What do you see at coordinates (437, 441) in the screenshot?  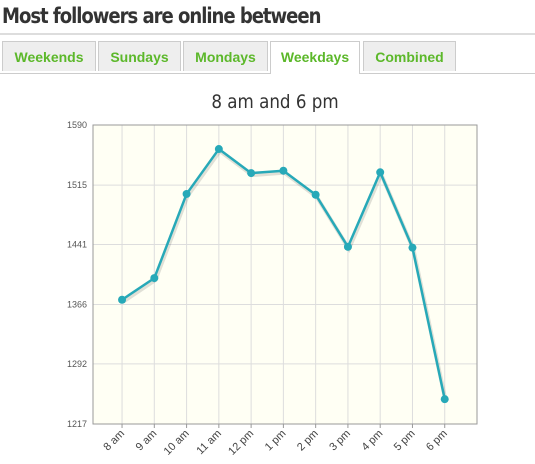 I see `x-tick-label: 6 pm` at bounding box center [437, 441].